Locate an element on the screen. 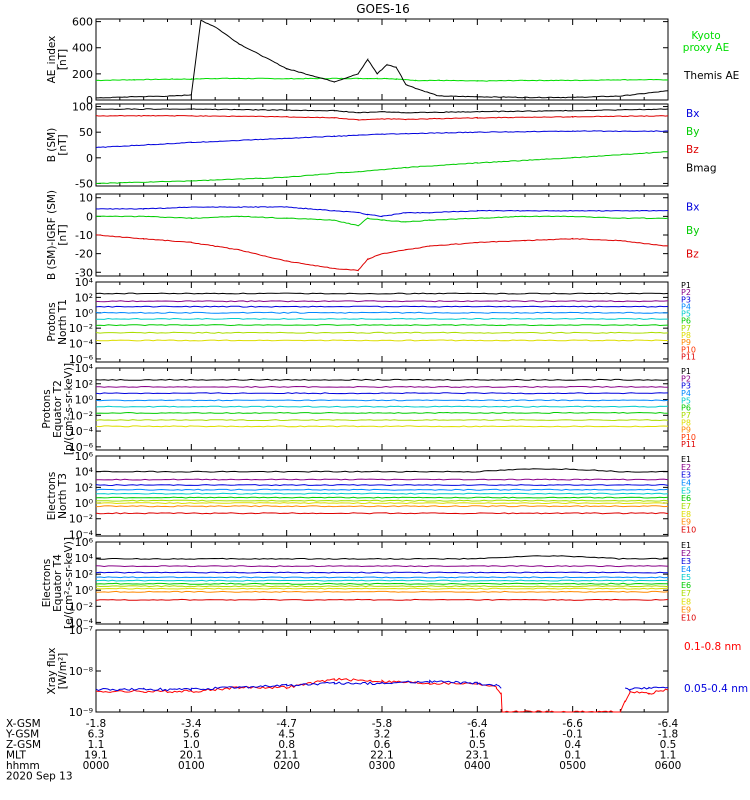  legend-label: P4 is located at coordinates (686, 306).